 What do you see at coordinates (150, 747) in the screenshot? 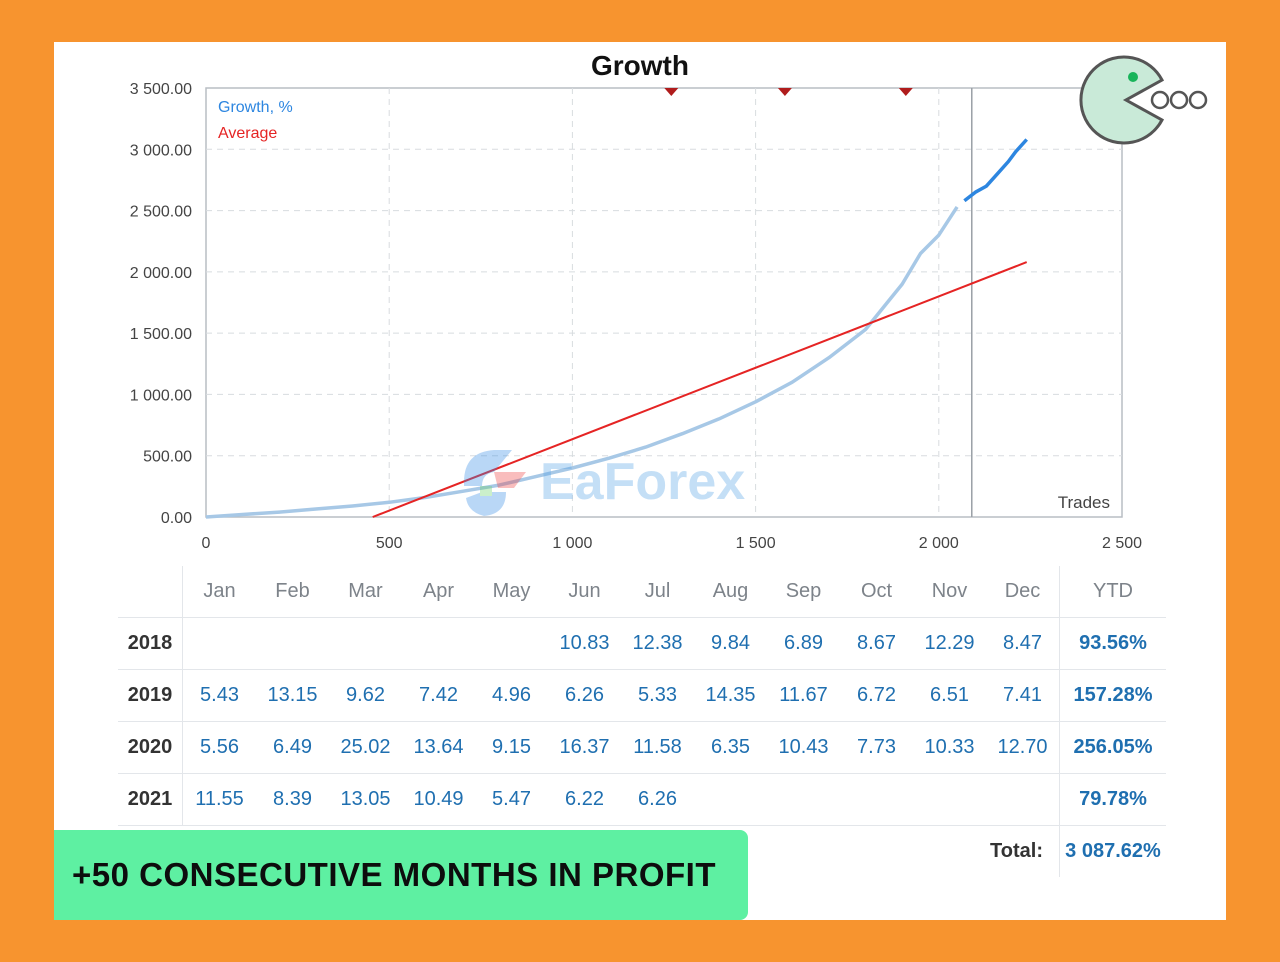
I see `year-cell: 2020` at bounding box center [150, 747].